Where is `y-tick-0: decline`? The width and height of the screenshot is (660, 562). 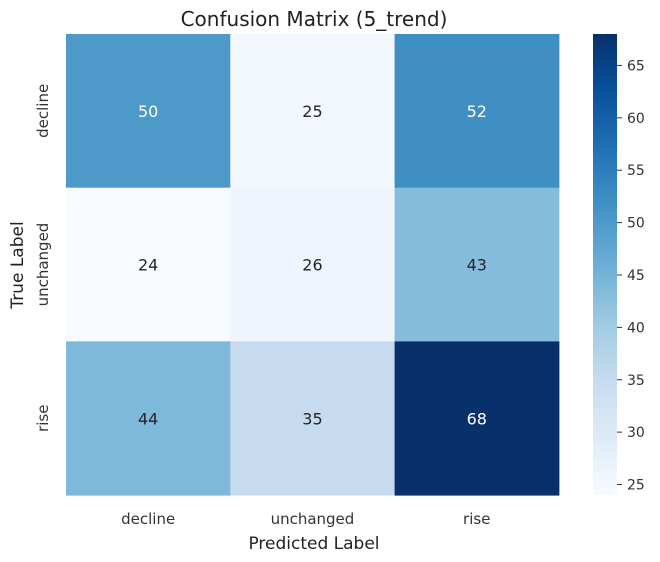 y-tick-0: decline is located at coordinates (43, 111).